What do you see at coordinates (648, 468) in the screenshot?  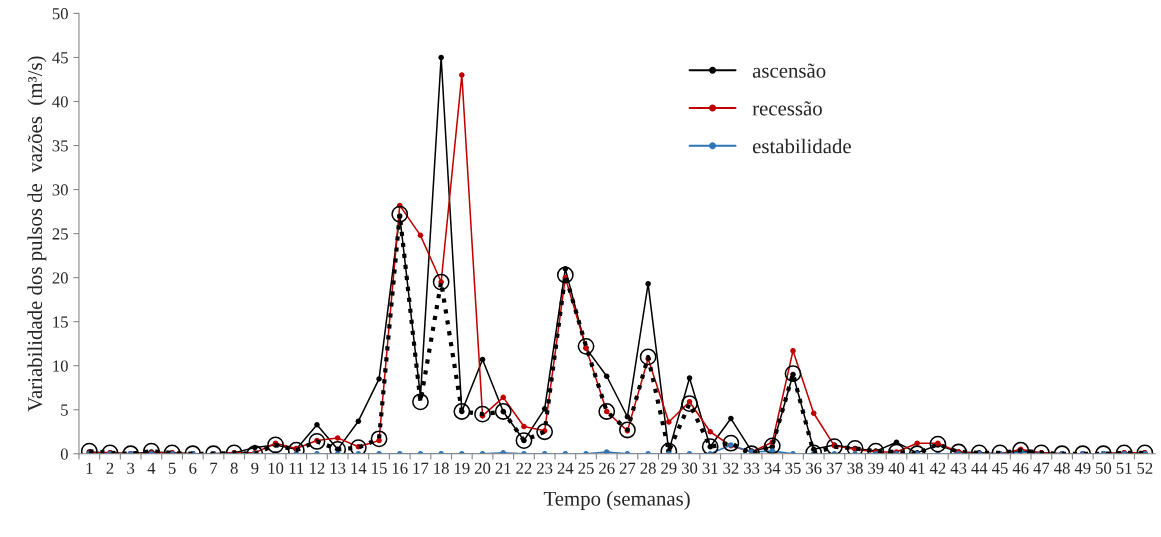 I see `x-tick-label: 28` at bounding box center [648, 468].